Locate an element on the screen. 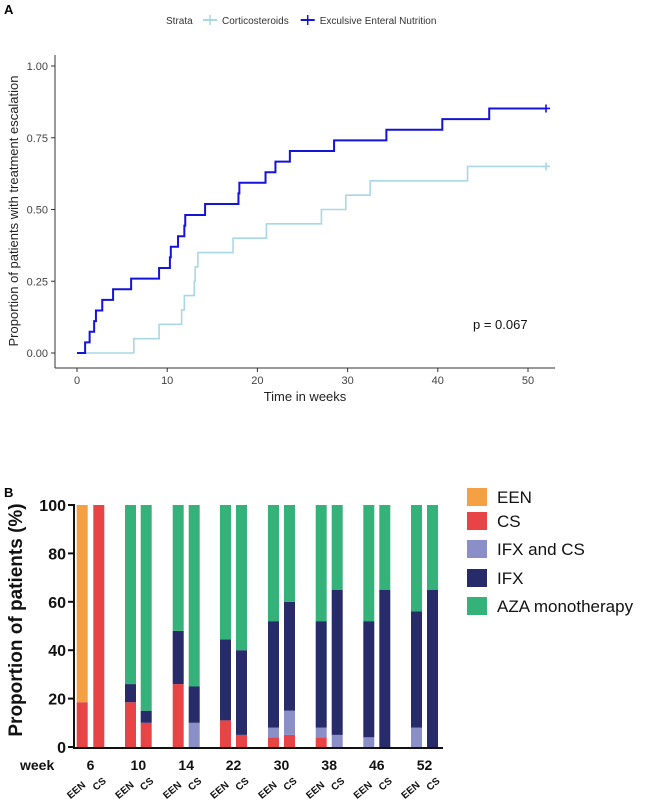  y-tick-label: 20 is located at coordinates (57, 700).